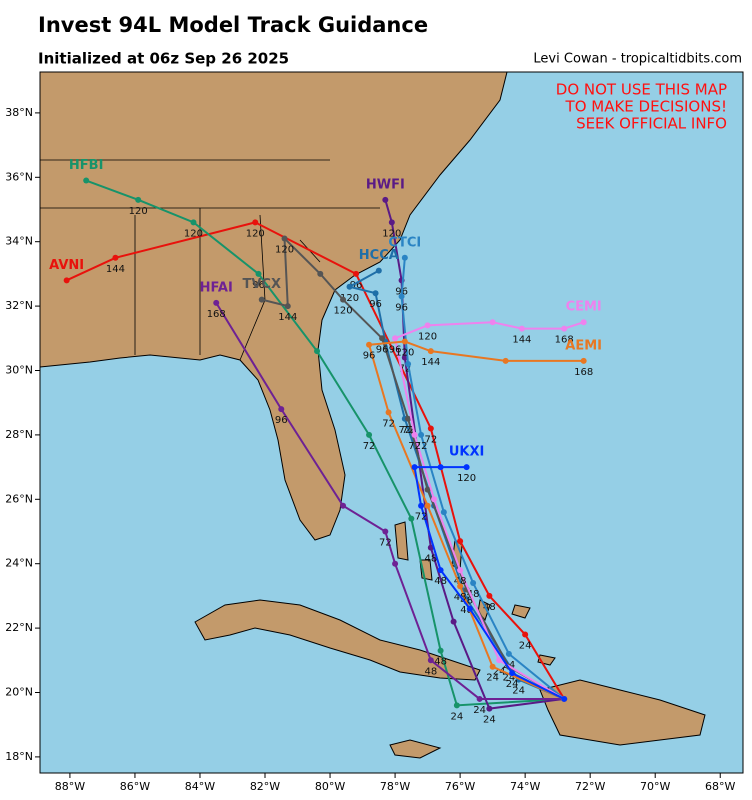 The width and height of the screenshot is (752, 800). What do you see at coordinates (163, 59) in the screenshot?
I see `chart-subtitle: Initialized at 06z Sep 26 2025` at bounding box center [163, 59].